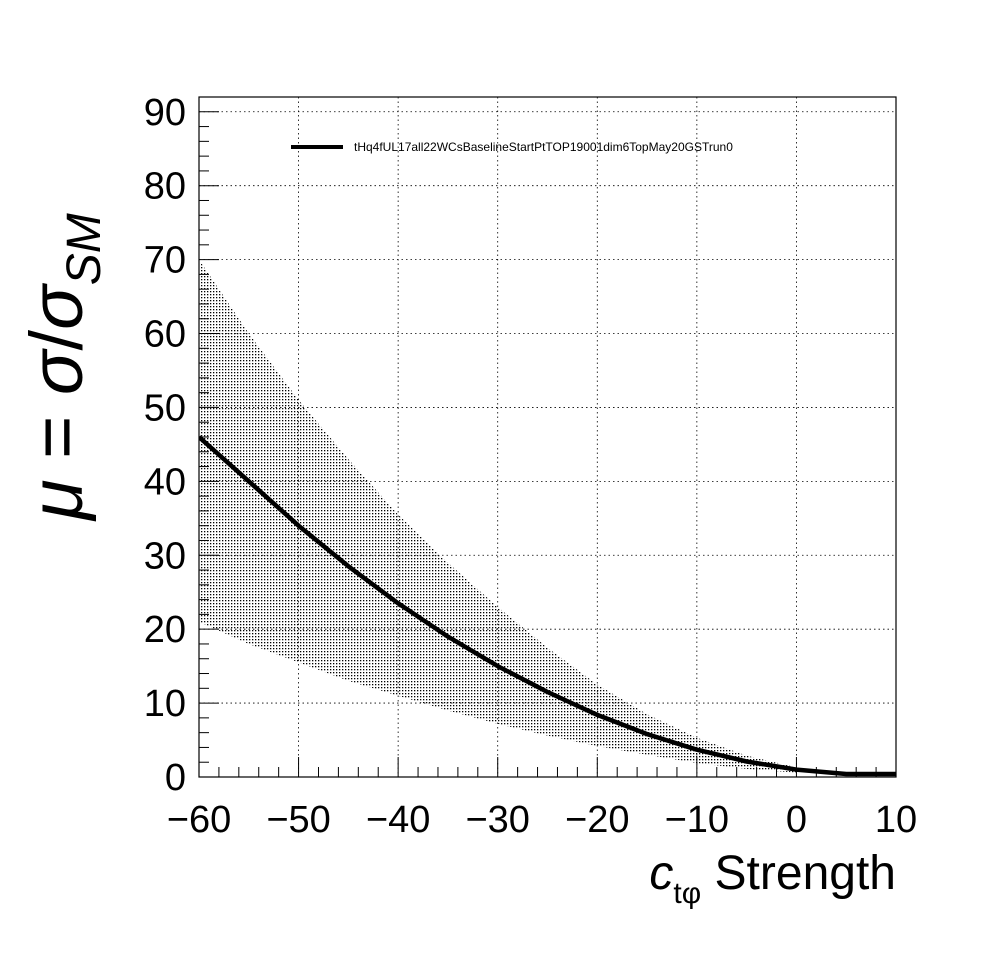  What do you see at coordinates (165, 556) in the screenshot?
I see `y-tick-label: 30` at bounding box center [165, 556].